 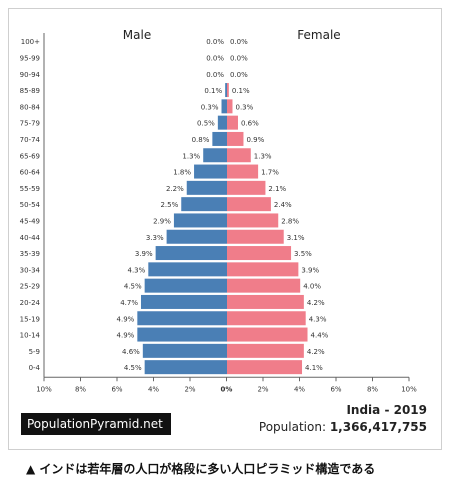 What do you see at coordinates (206, 124) in the screenshot?
I see `male-value-label: 0.5%` at bounding box center [206, 124].